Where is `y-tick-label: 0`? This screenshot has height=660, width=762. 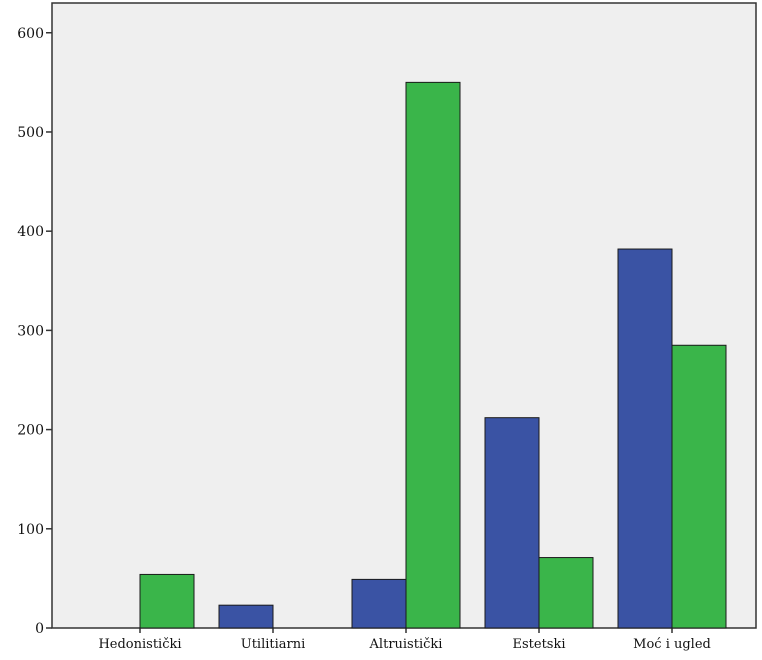 y-tick-label: 0 is located at coordinates (39, 629).